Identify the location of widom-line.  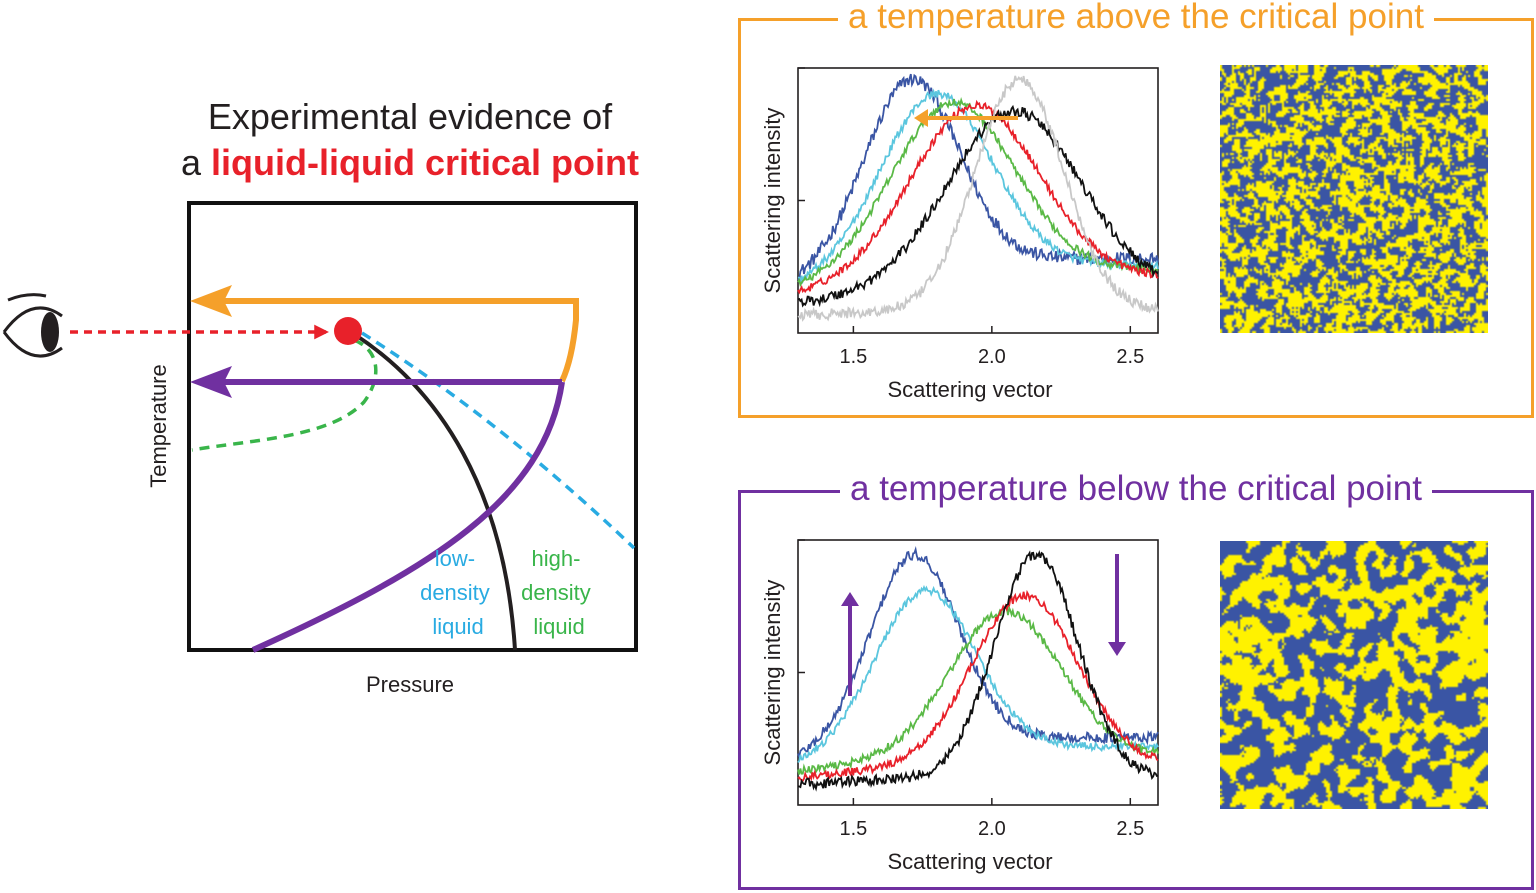
(498, 440).